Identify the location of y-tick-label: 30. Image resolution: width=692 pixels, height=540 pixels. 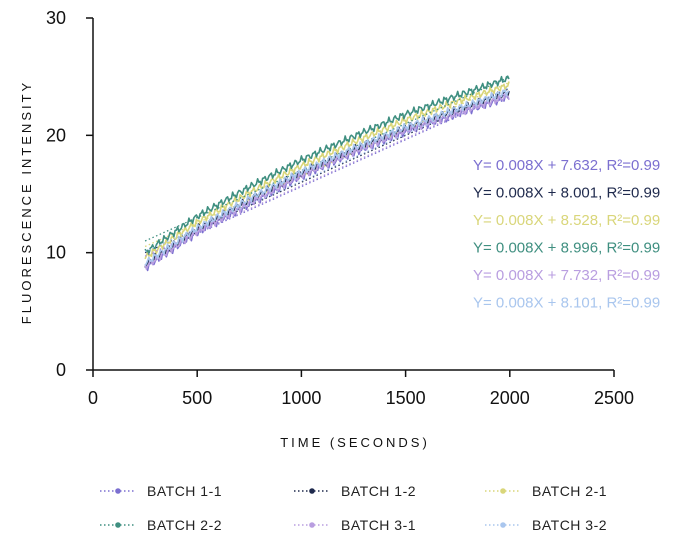
(56, 18).